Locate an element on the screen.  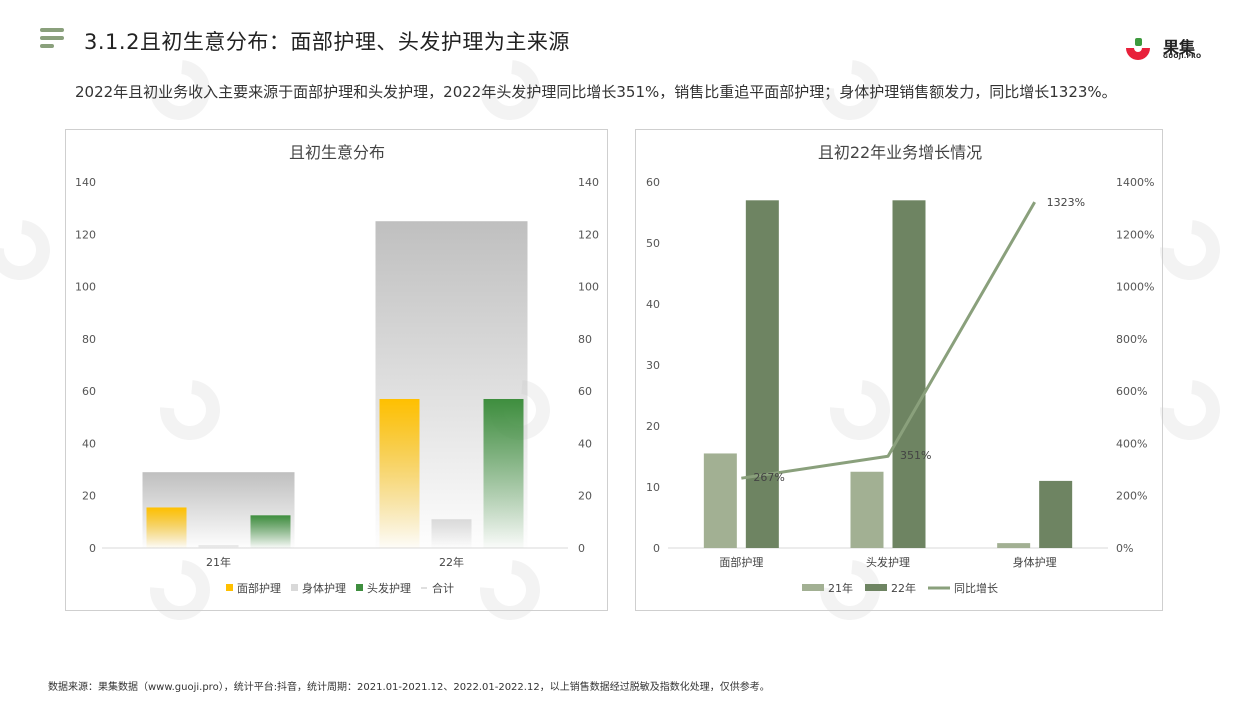
y-tick-label: 10 is located at coordinates (653, 487).